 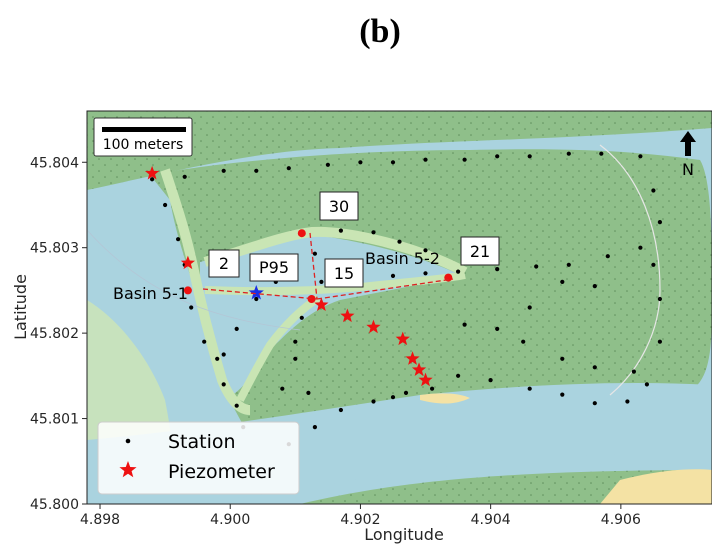 What do you see at coordinates (54, 420) in the screenshot?
I see `y-tick-label: 45.801` at bounding box center [54, 420].